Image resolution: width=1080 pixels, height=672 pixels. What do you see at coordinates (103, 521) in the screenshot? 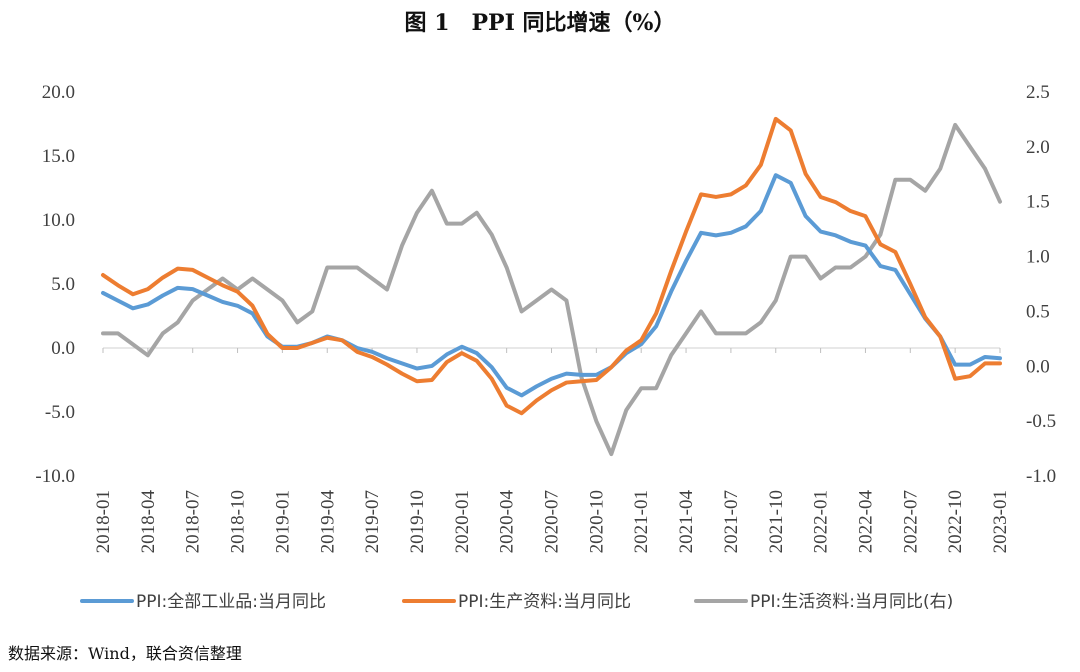
I see `x-tick-label: 2018-01` at bounding box center [103, 521].